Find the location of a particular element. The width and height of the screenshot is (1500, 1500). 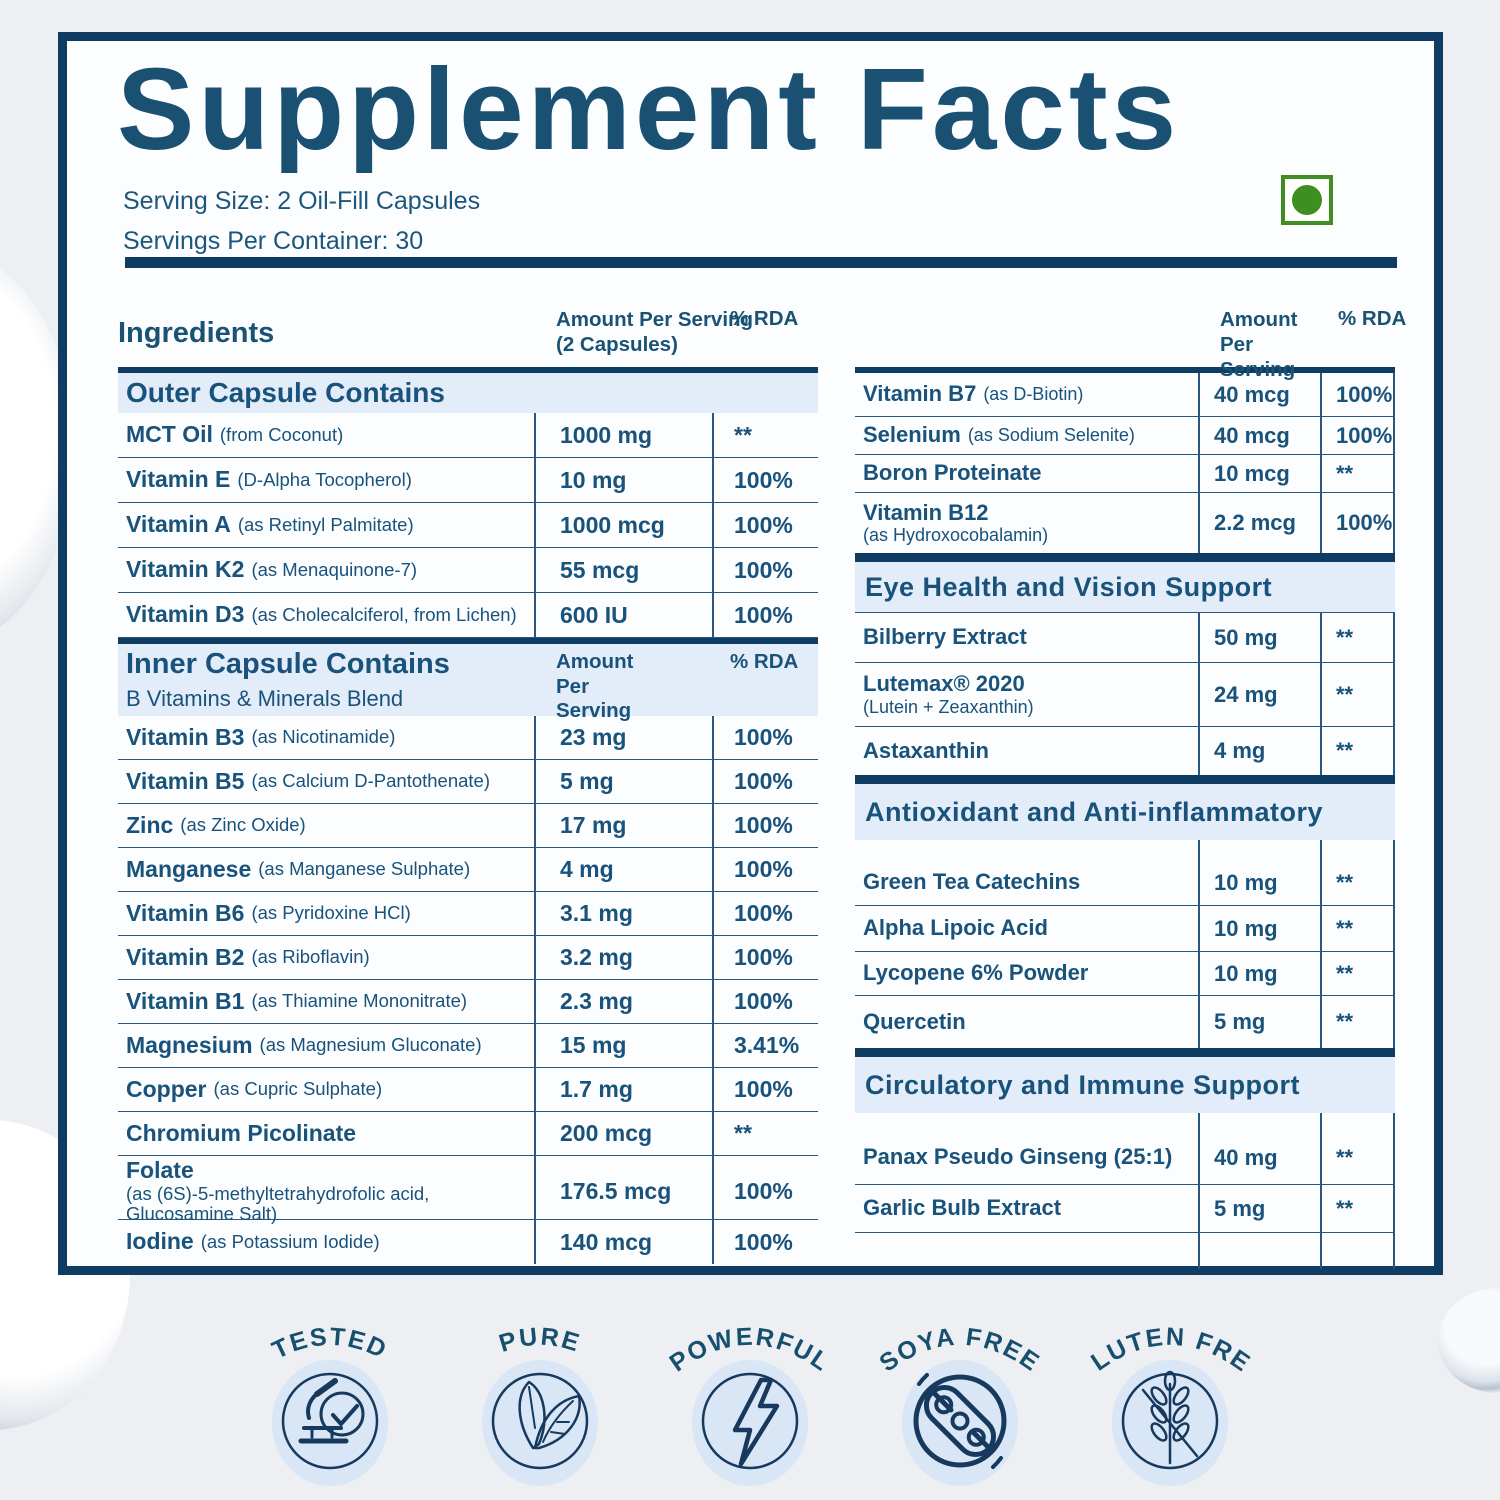

ingredient-detail: (as Retinyl Palmitate) is located at coordinates (325, 524).